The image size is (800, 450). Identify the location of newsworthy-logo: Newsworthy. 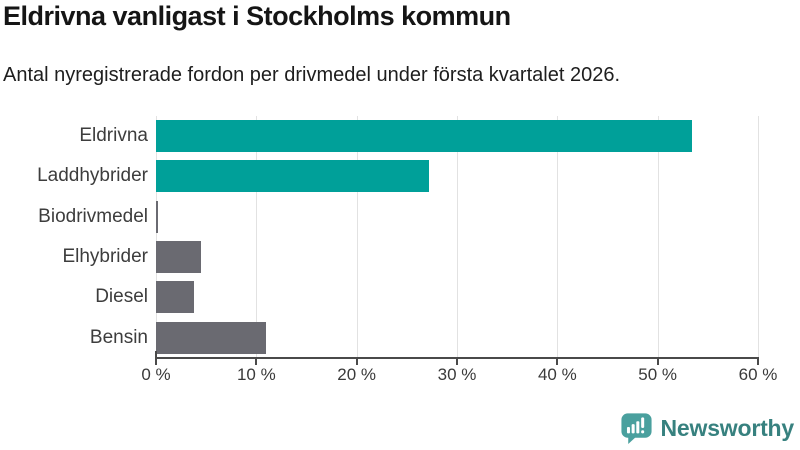
(706, 428).